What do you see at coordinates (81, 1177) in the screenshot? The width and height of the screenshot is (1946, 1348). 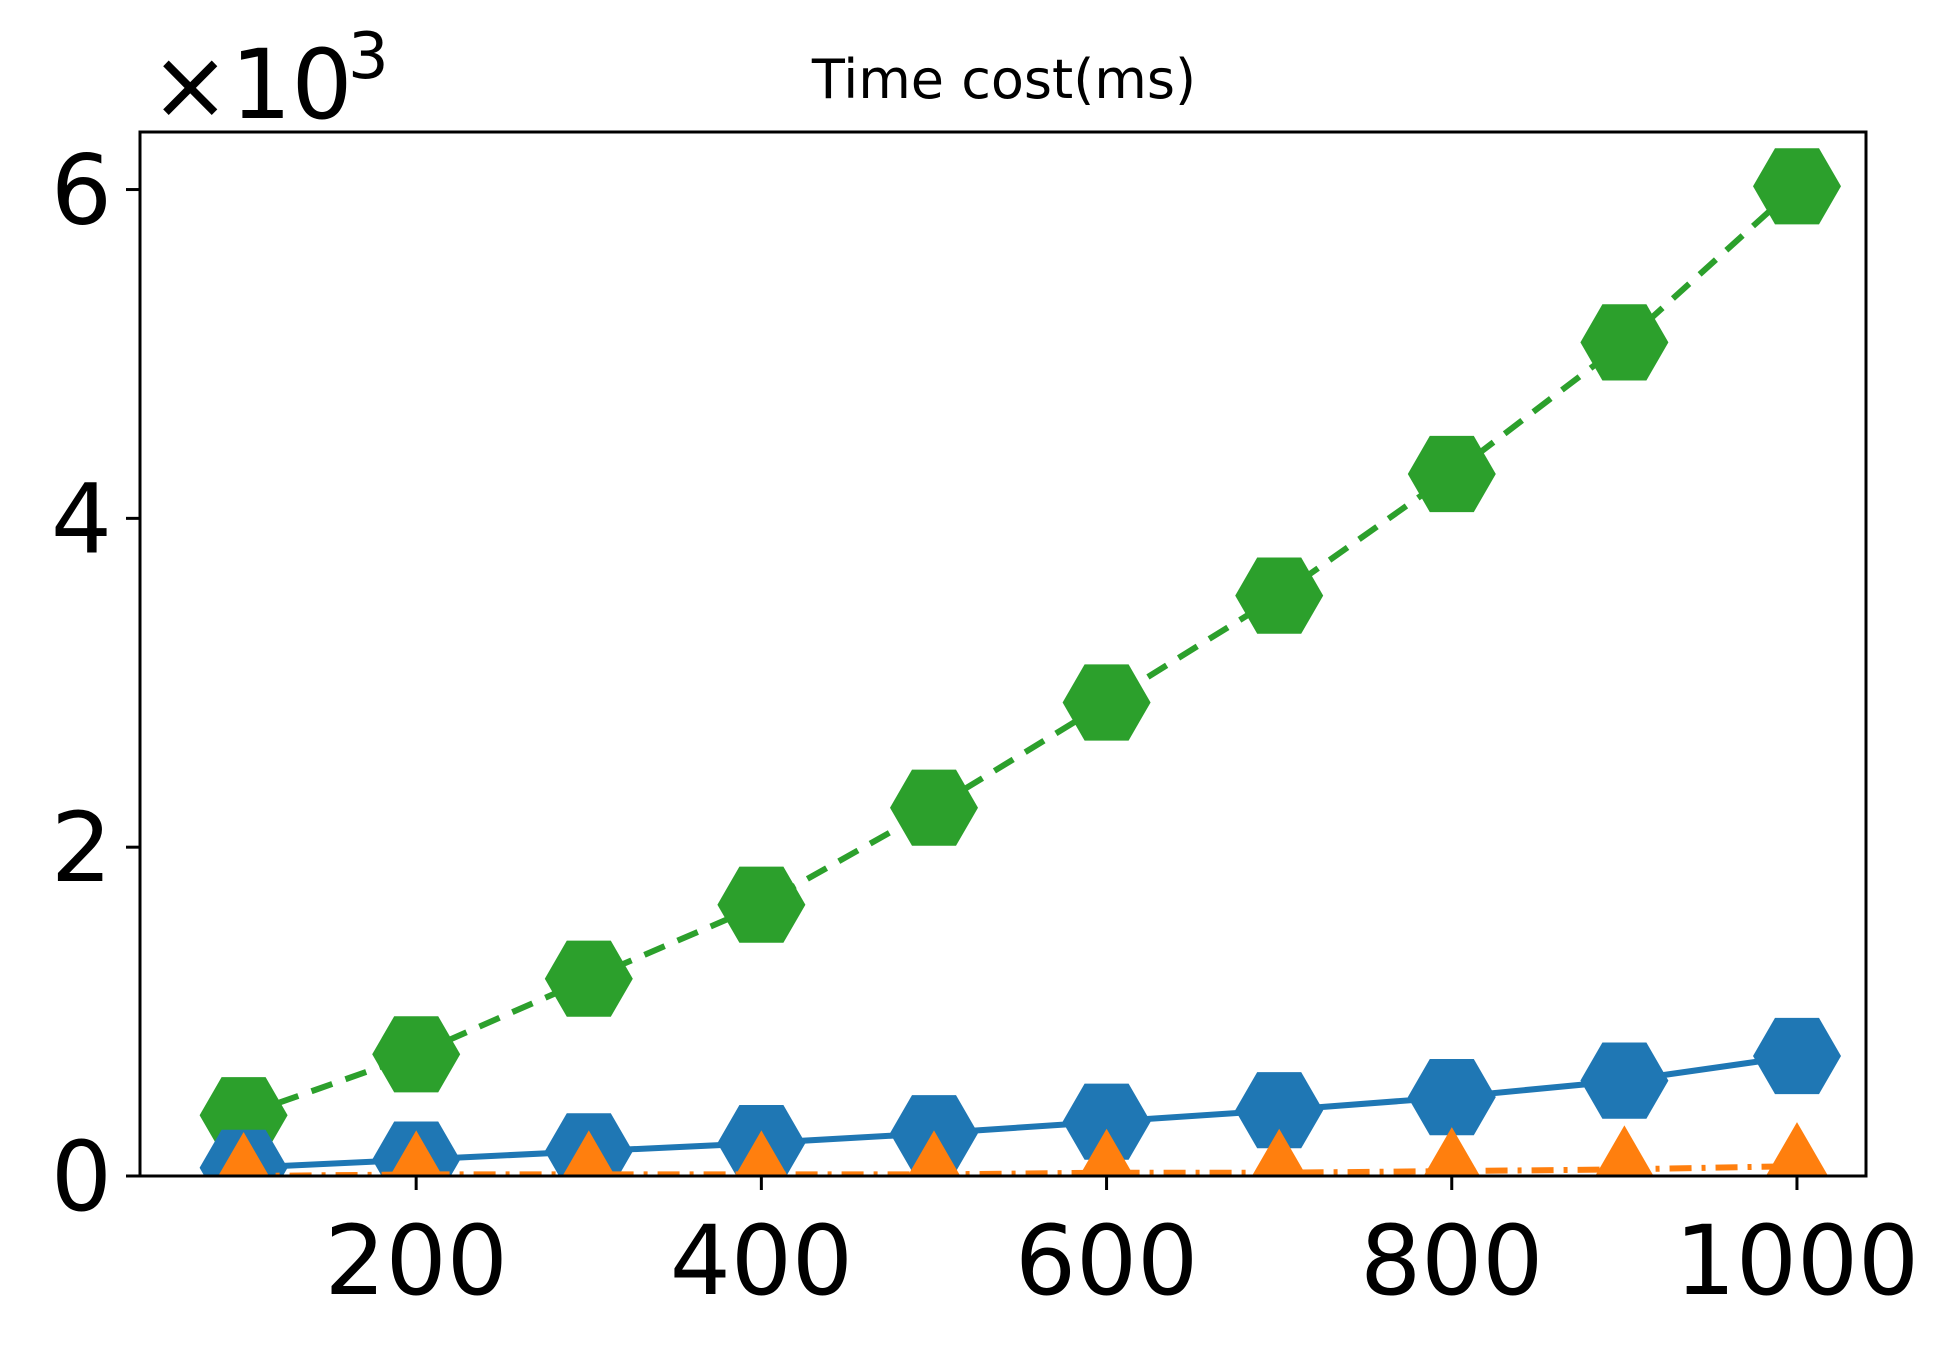 I see `y-tick-label: 0` at bounding box center [81, 1177].